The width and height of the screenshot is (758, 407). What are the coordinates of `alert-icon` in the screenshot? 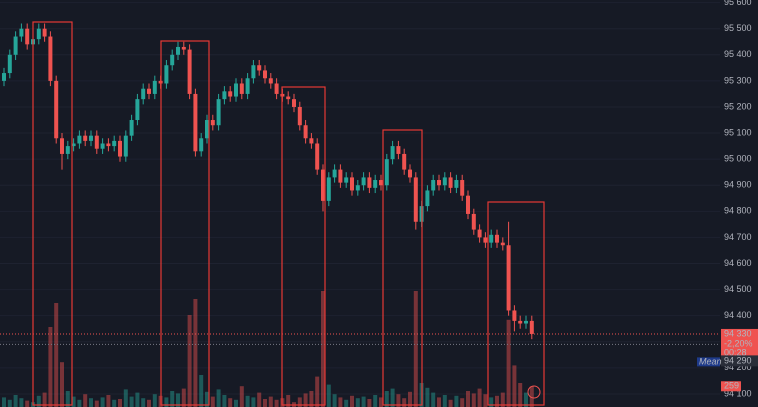 It's located at (534, 392).